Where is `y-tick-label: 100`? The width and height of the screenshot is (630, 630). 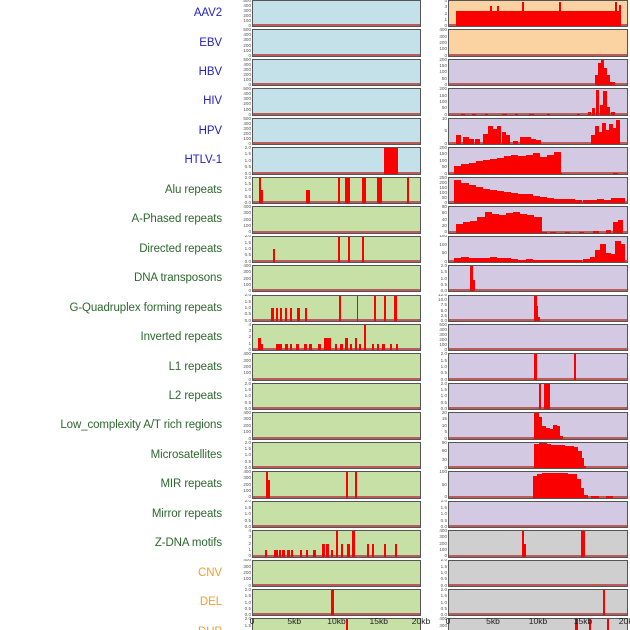
y-tick-label: 100 is located at coordinates (247, 284).